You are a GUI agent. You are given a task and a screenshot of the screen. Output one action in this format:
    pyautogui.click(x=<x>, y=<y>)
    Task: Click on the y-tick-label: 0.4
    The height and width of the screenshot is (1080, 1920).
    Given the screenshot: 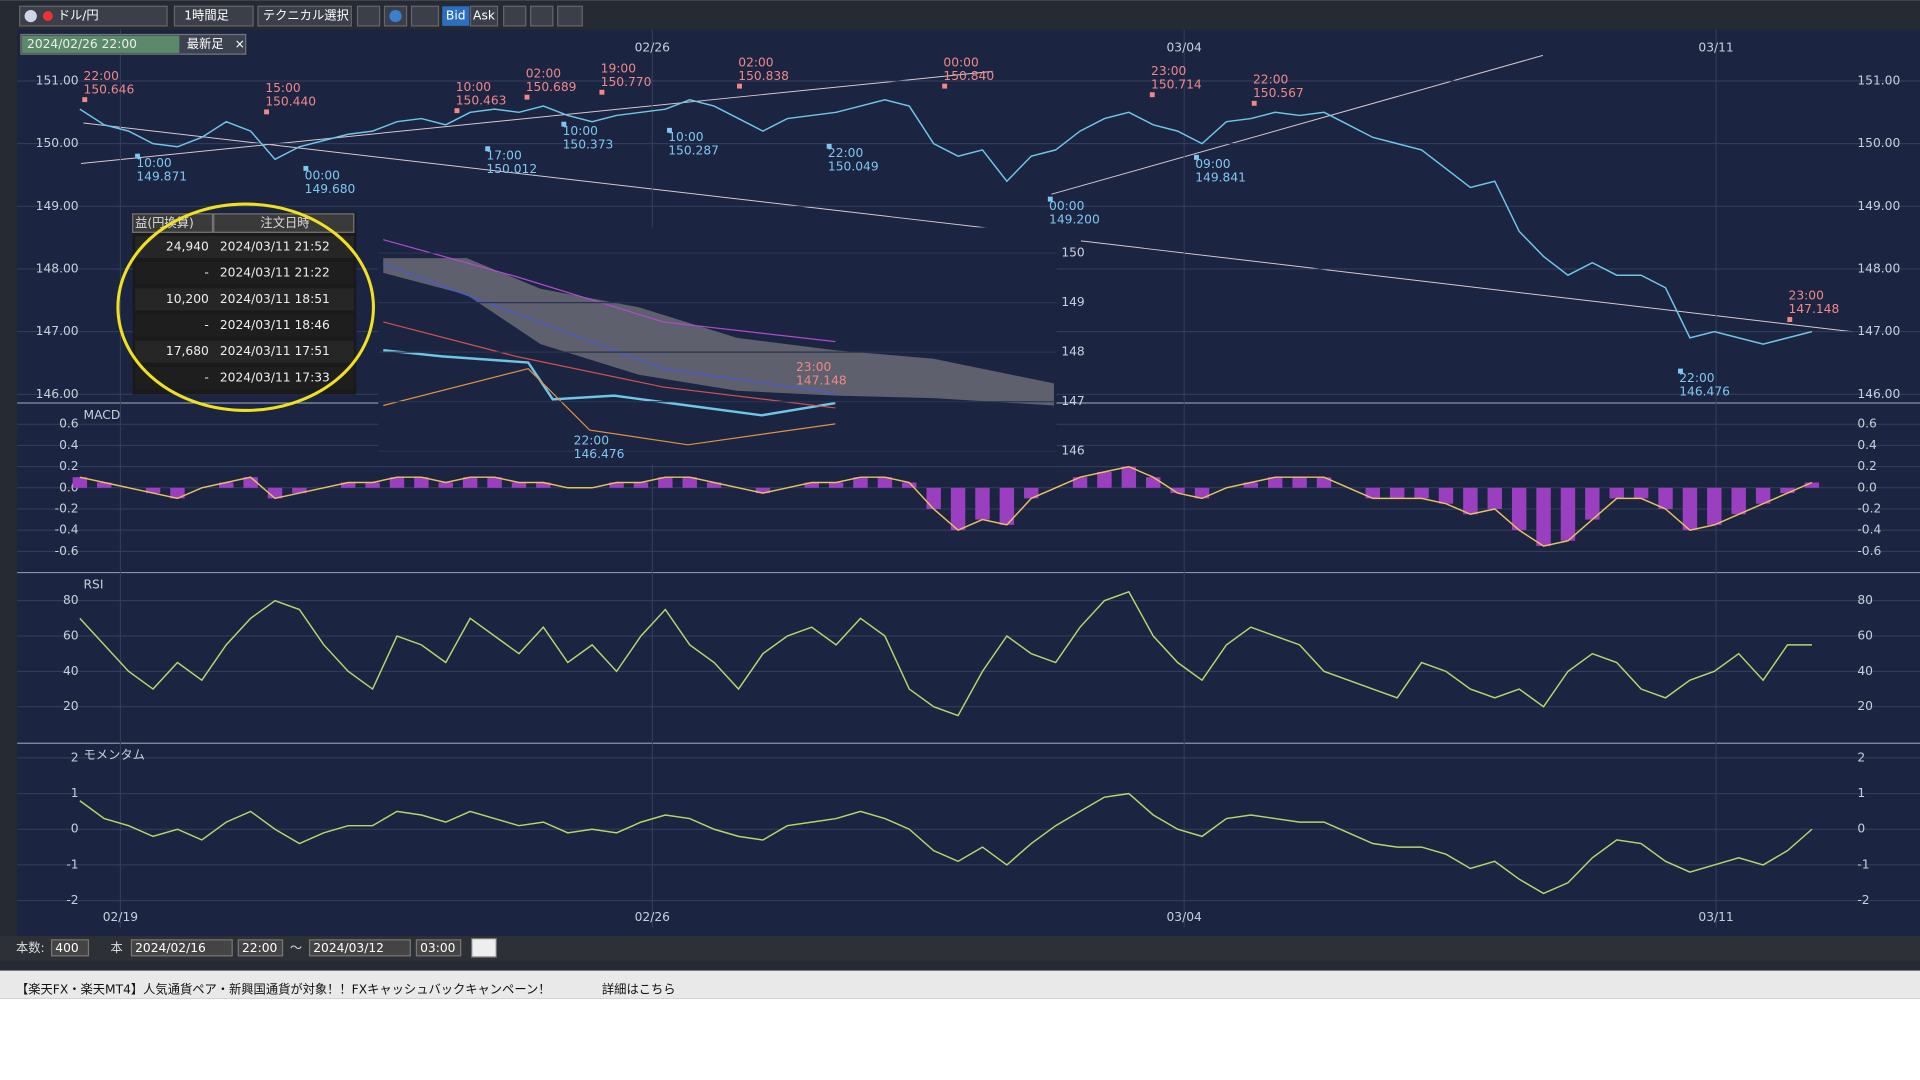 What is the action you would take?
    pyautogui.click(x=69, y=445)
    